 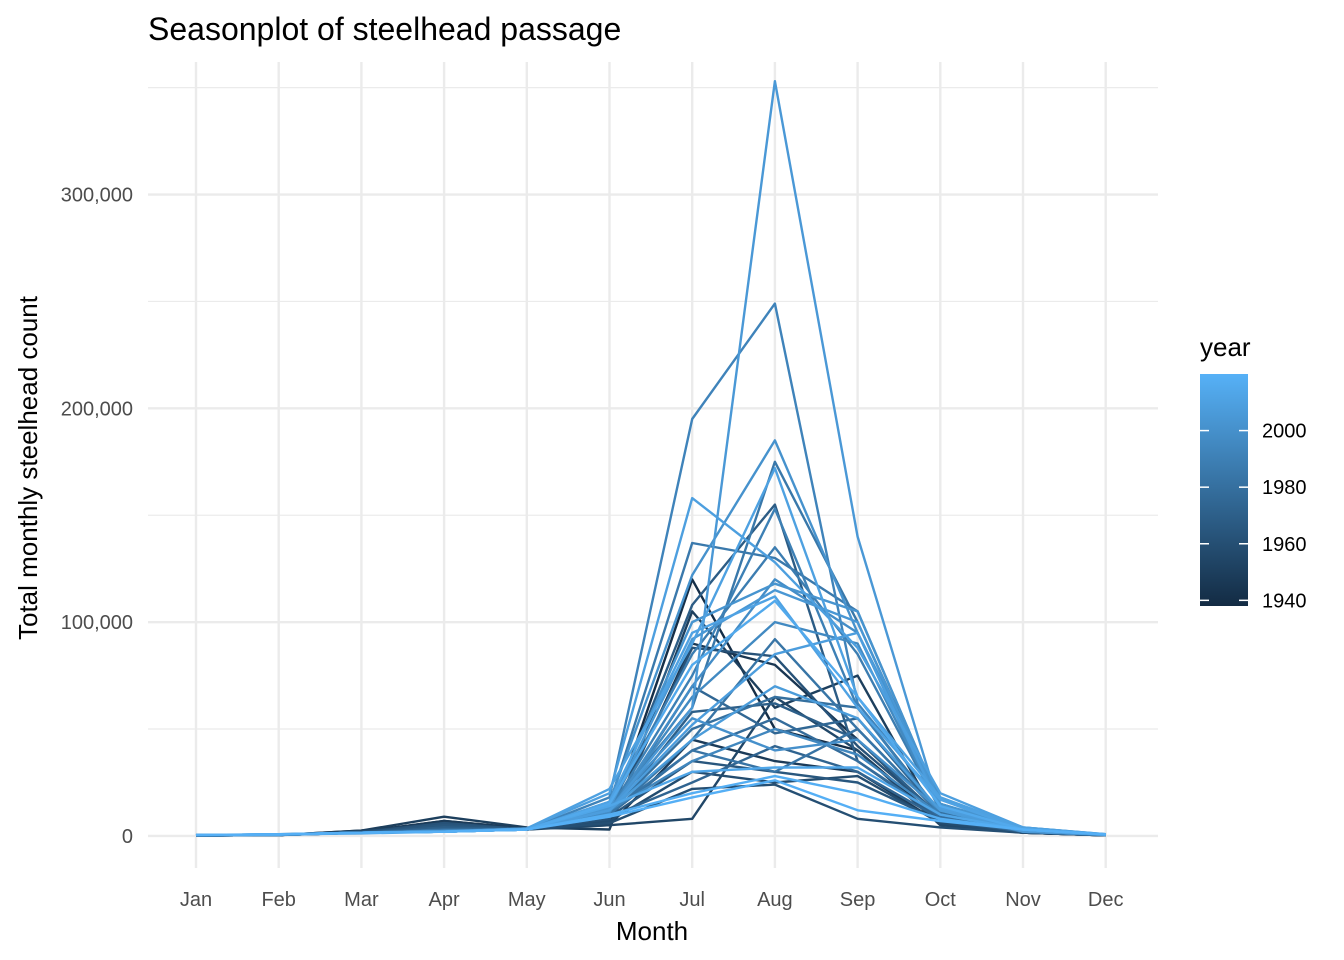 What do you see at coordinates (444, 900) in the screenshot?
I see `x-tick-label: Apr` at bounding box center [444, 900].